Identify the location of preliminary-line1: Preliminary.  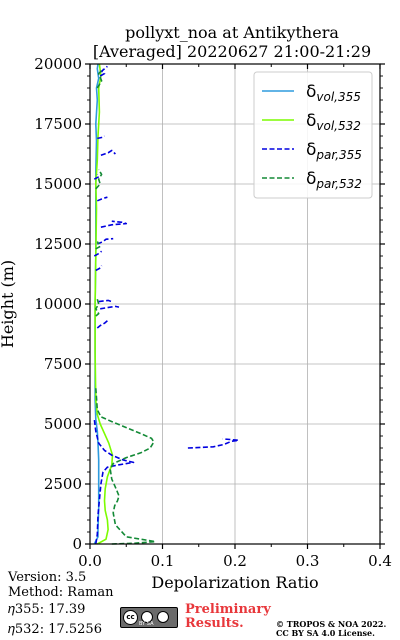
(228, 609).